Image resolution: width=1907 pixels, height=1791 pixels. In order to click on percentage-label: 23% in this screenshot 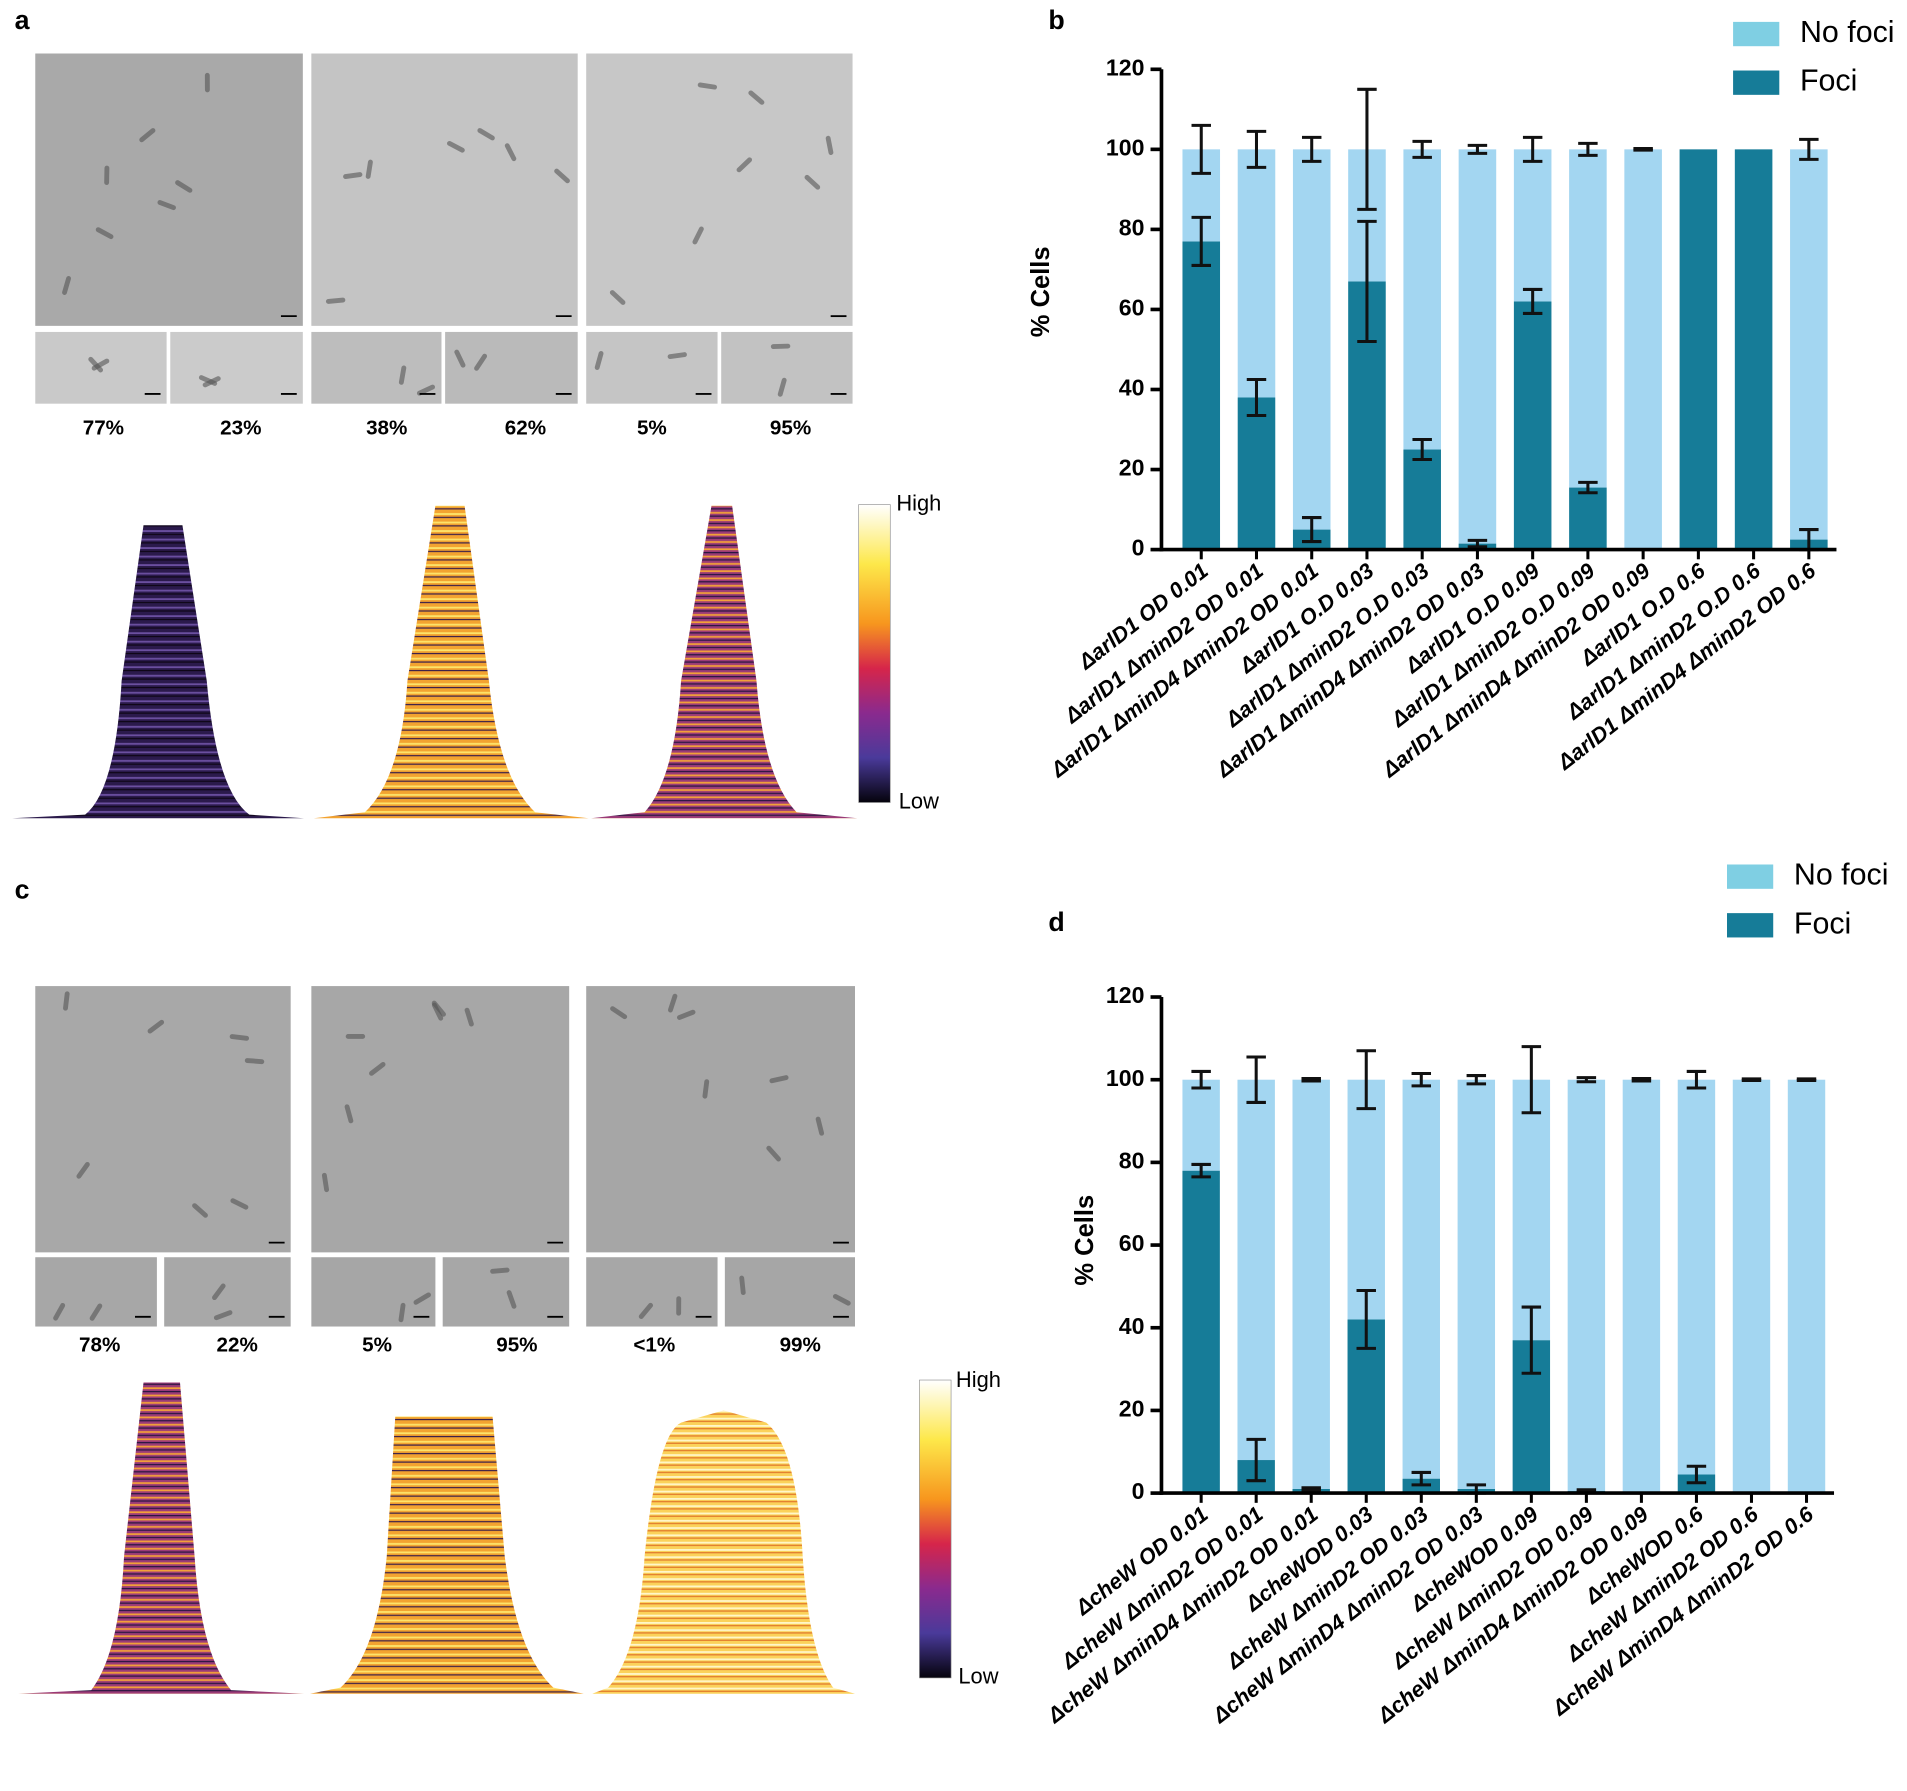, I will do `click(240, 428)`.